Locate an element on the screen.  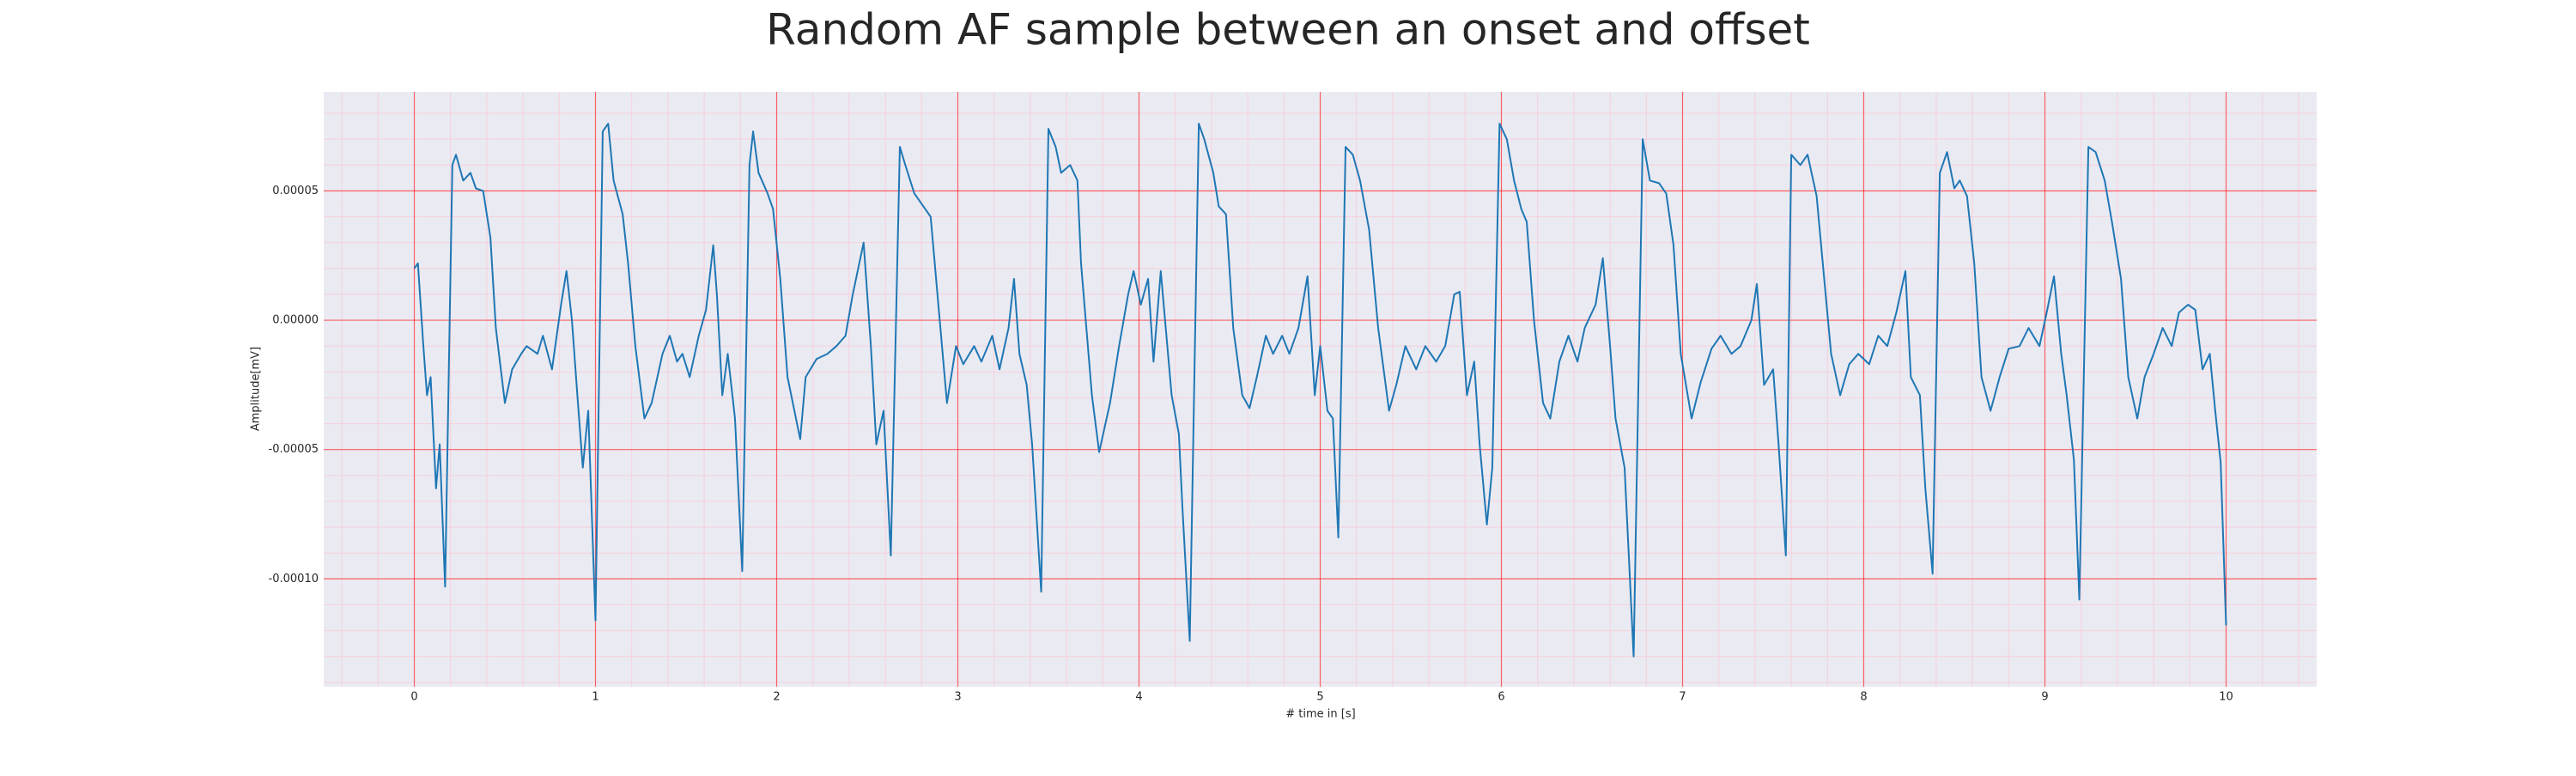
x-axis-label: # time in [s] is located at coordinates (1320, 715).